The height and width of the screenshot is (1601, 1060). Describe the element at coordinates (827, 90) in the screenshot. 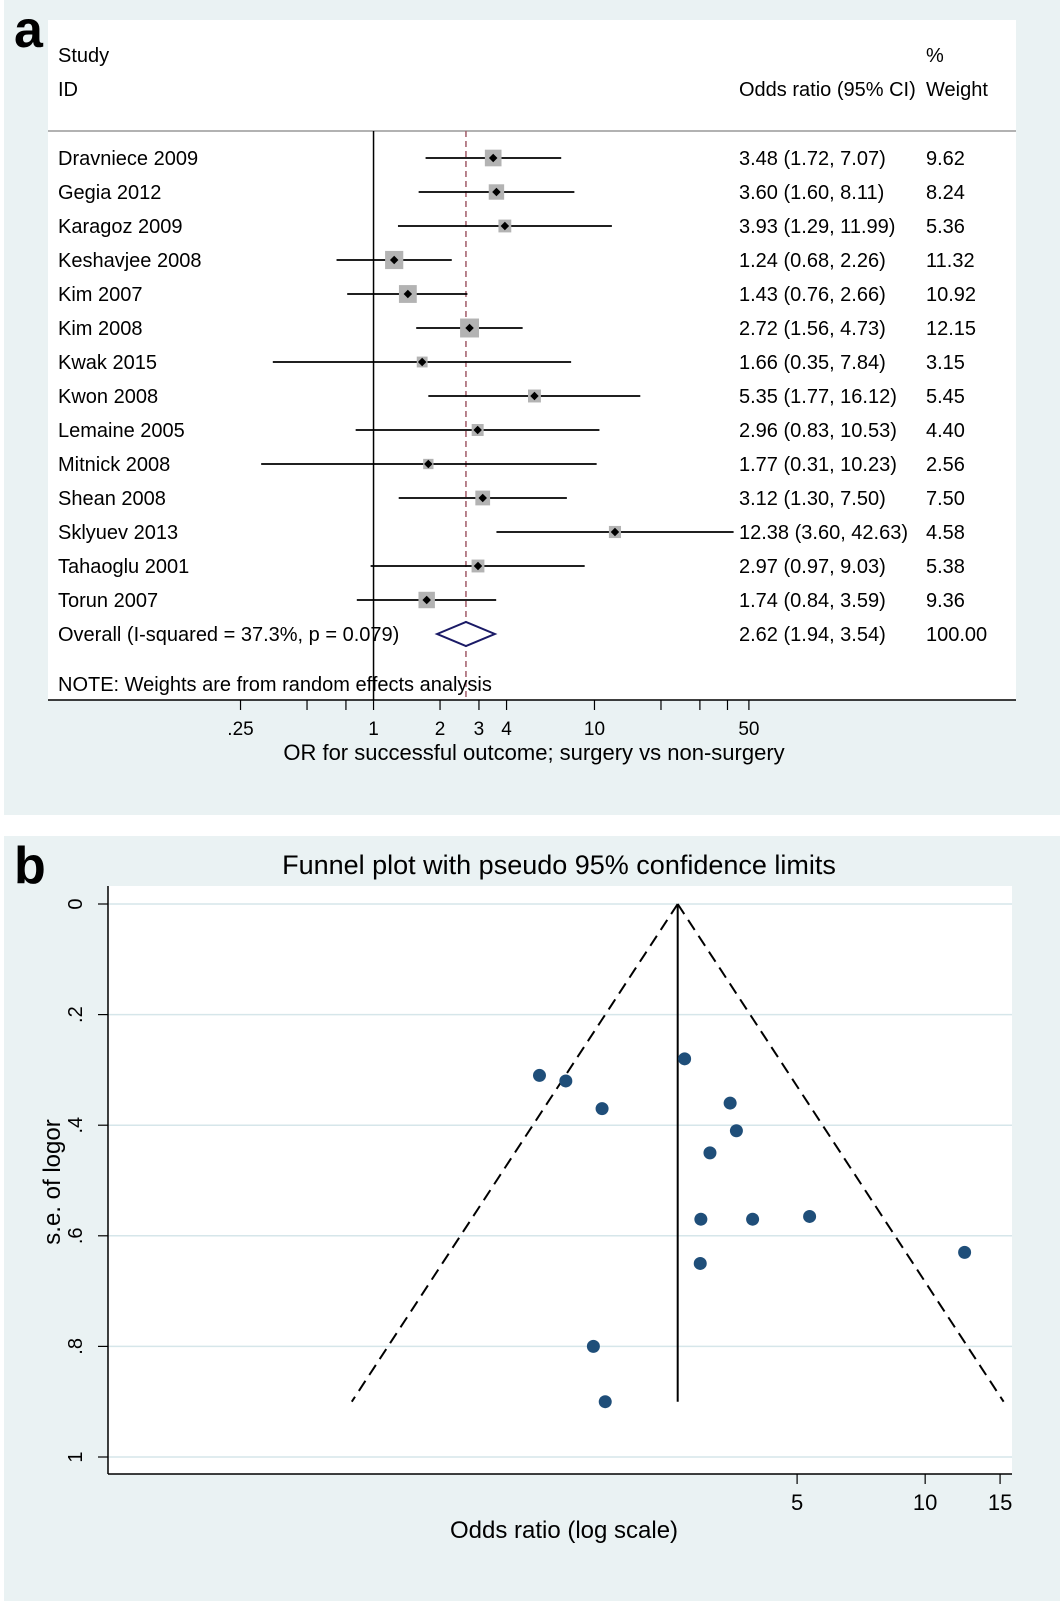

I see `header-odds-ratio: Odds ratio (95% CI)` at that location.